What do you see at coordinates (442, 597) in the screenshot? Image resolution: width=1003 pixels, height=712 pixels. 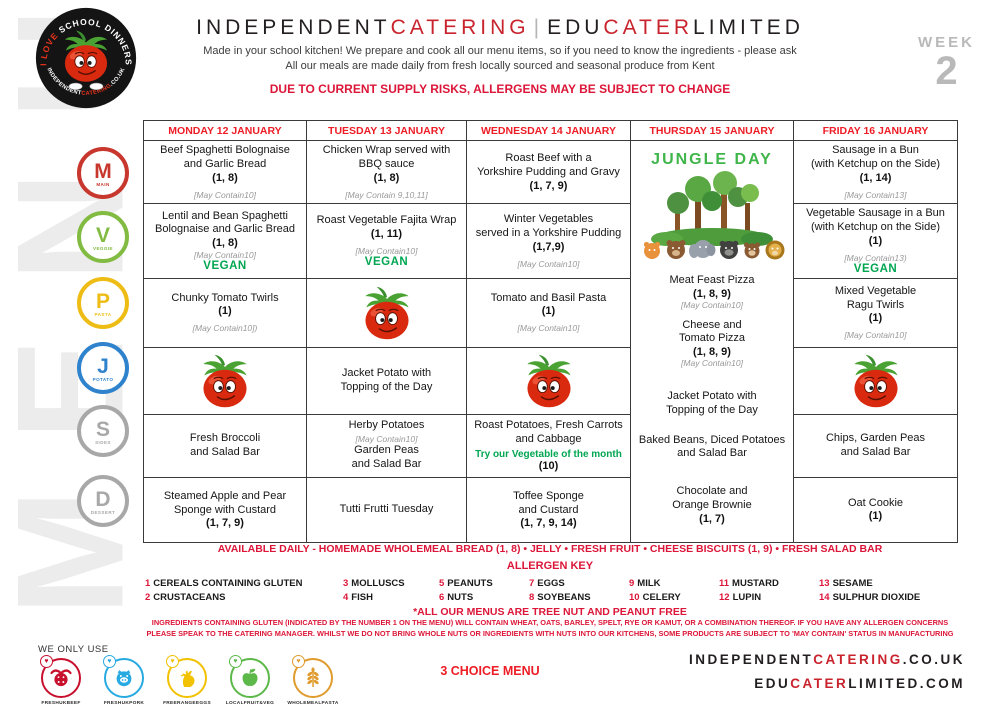 I see `allergen-number: 6` at bounding box center [442, 597].